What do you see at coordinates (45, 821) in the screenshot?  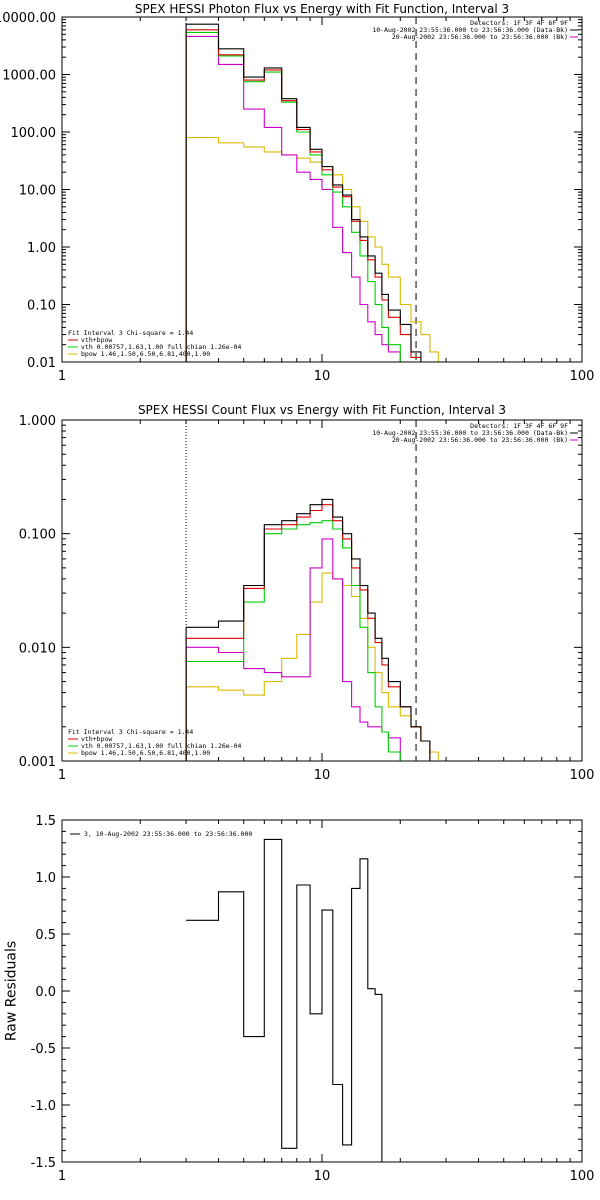 I see `y-tick-label: 1.5` at bounding box center [45, 821].